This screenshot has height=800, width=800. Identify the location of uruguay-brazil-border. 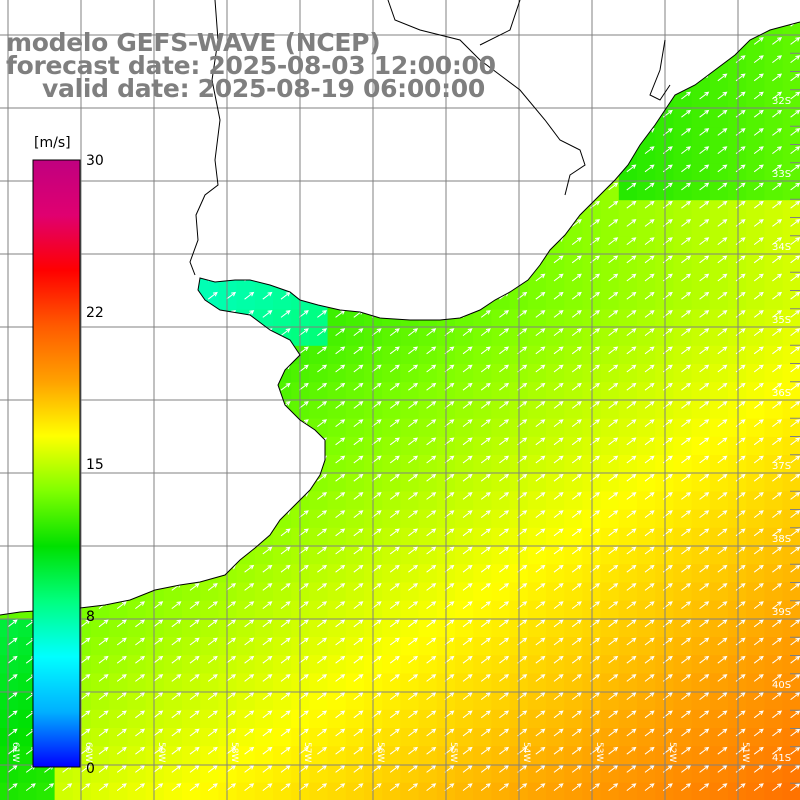
(486, 98).